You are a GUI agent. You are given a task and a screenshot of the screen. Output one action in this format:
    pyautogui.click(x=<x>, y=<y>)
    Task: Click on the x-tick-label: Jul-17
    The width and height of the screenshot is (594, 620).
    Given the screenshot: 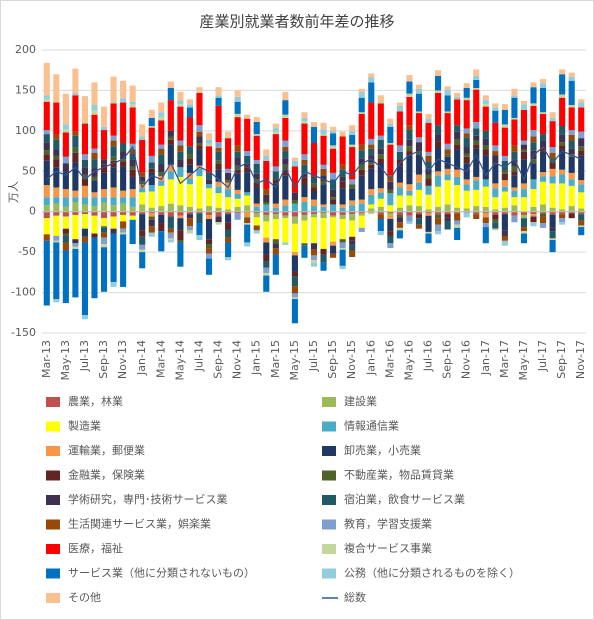 What is the action you would take?
    pyautogui.click(x=542, y=356)
    